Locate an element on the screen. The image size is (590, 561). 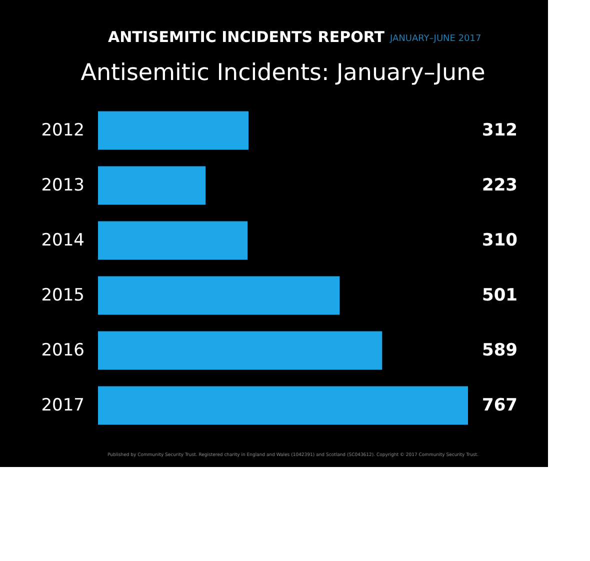
chart-title: Antisemitic Incidents: January–June is located at coordinates (283, 73).